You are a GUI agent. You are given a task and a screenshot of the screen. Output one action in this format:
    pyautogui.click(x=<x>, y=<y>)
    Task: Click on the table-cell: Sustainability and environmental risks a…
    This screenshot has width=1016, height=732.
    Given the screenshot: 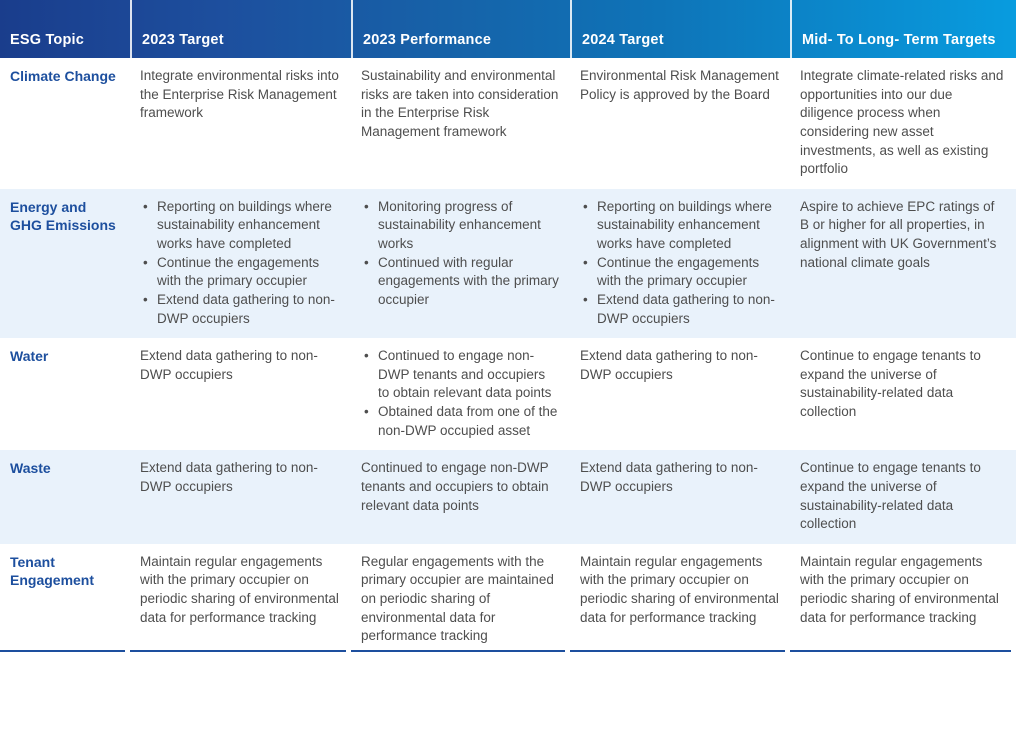 What is the action you would take?
    pyautogui.click(x=460, y=103)
    